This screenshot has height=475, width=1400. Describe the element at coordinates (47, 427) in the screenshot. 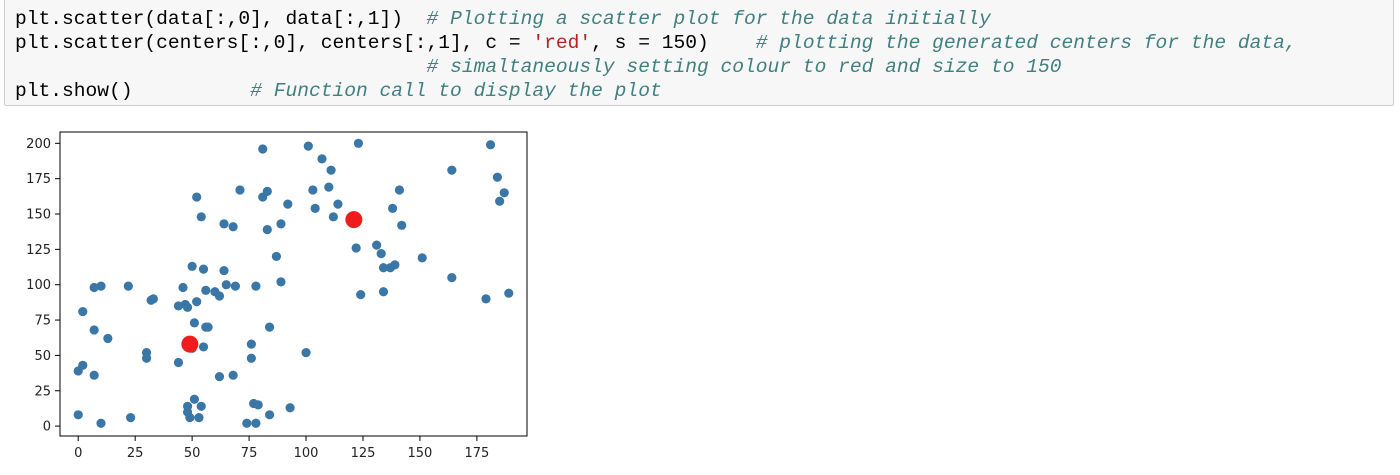

I see `y-tick-label: 0` at that location.